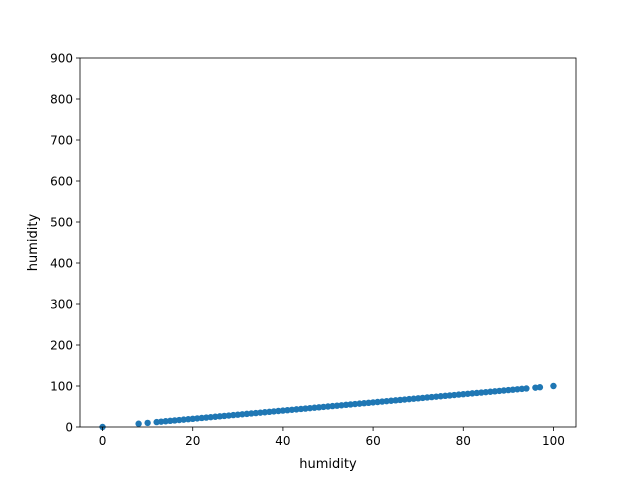  Describe the element at coordinates (33, 242) in the screenshot. I see `y-axis-label: humidity` at that location.